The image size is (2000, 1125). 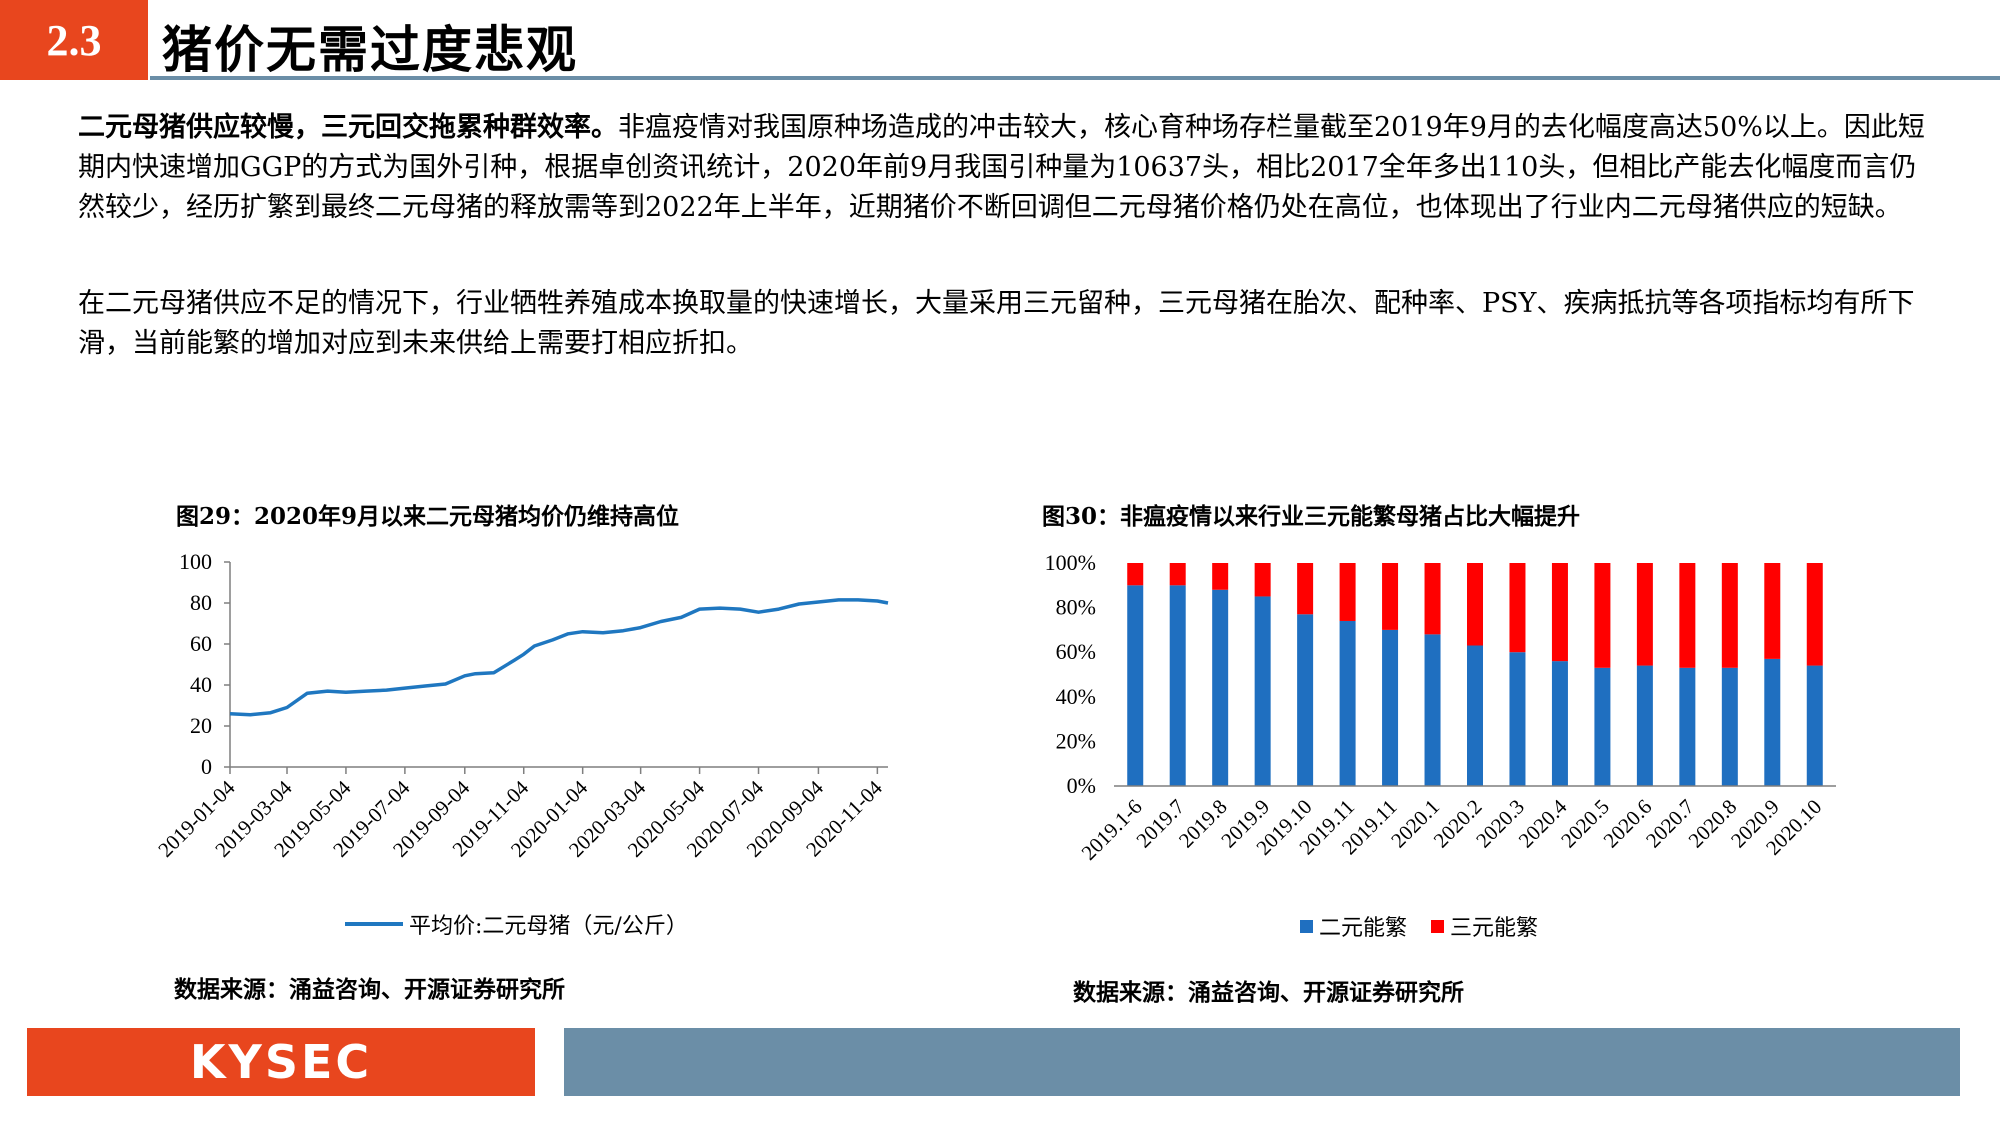 I want to click on y-tick-label: 20%, so click(x=1076, y=740).